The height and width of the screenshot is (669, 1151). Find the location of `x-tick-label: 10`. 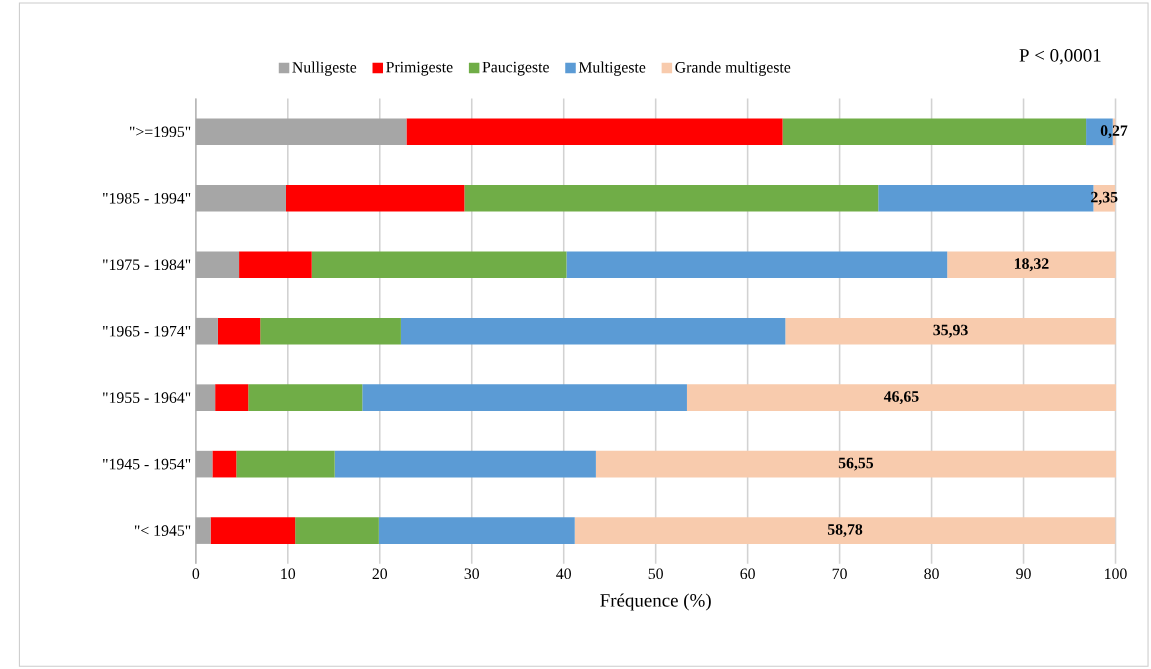

x-tick-label: 10 is located at coordinates (288, 573).